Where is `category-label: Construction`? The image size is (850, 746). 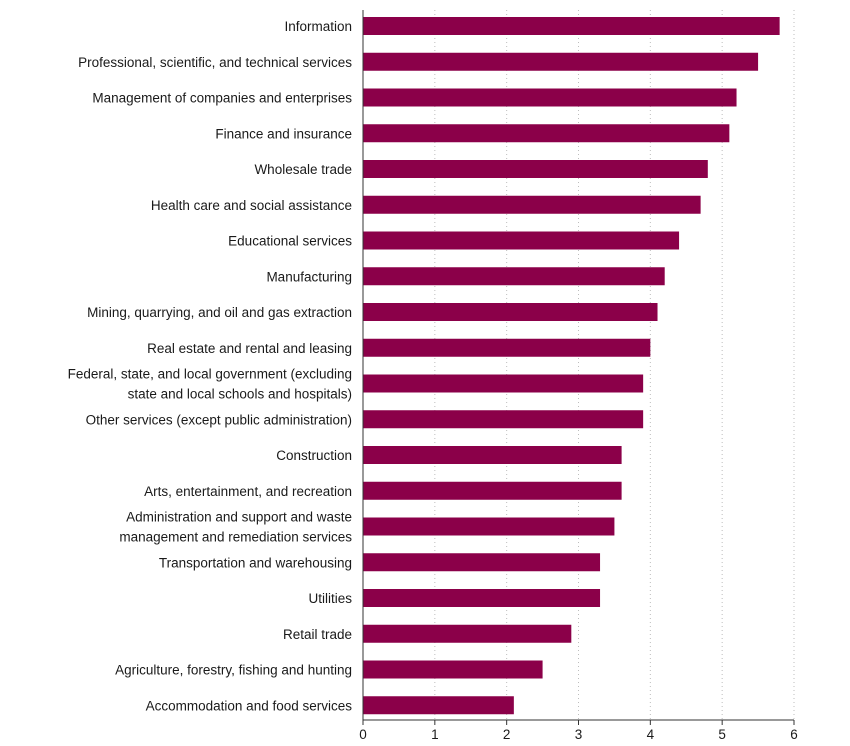
category-label: Construction is located at coordinates (314, 455).